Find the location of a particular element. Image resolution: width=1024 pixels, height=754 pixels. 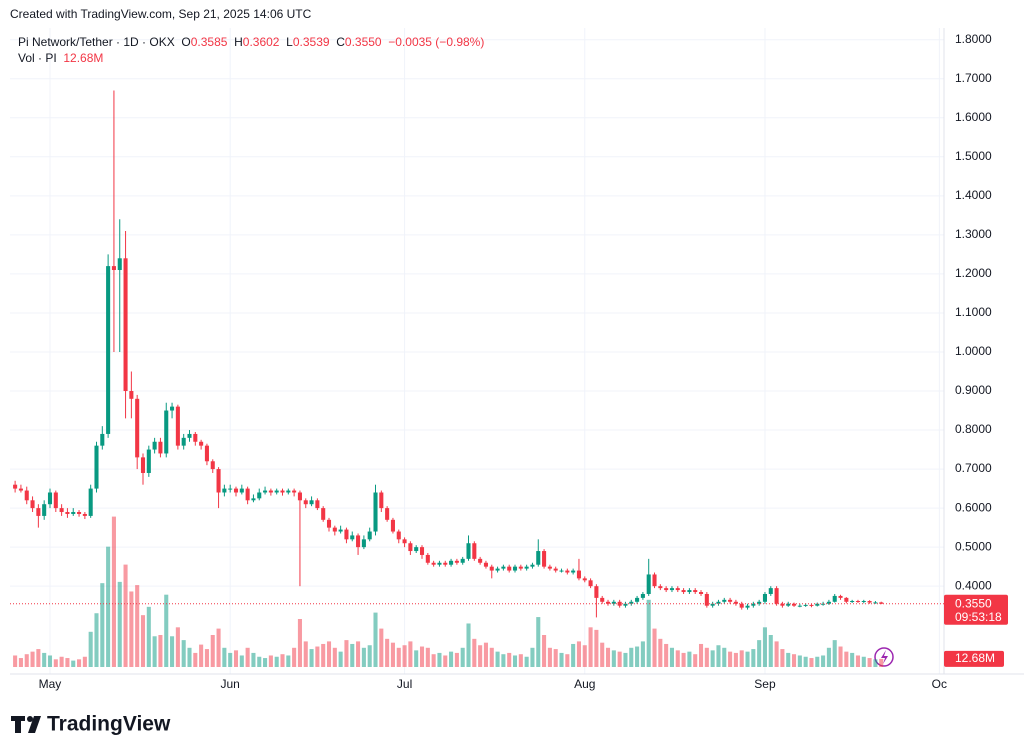

symbol: Pi Network/Tether · 1D · OKX is located at coordinates (96, 42).